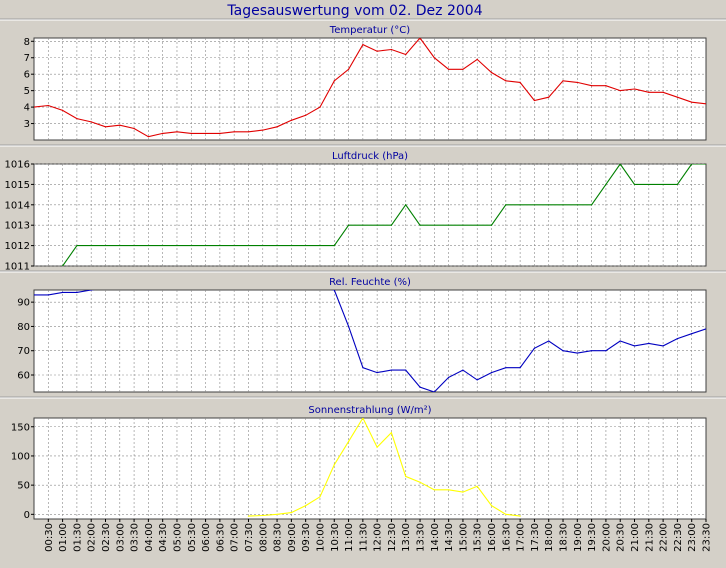 The image size is (726, 568). Describe the element at coordinates (349, 537) in the screenshot. I see `x-tick-label: 11:00` at that location.